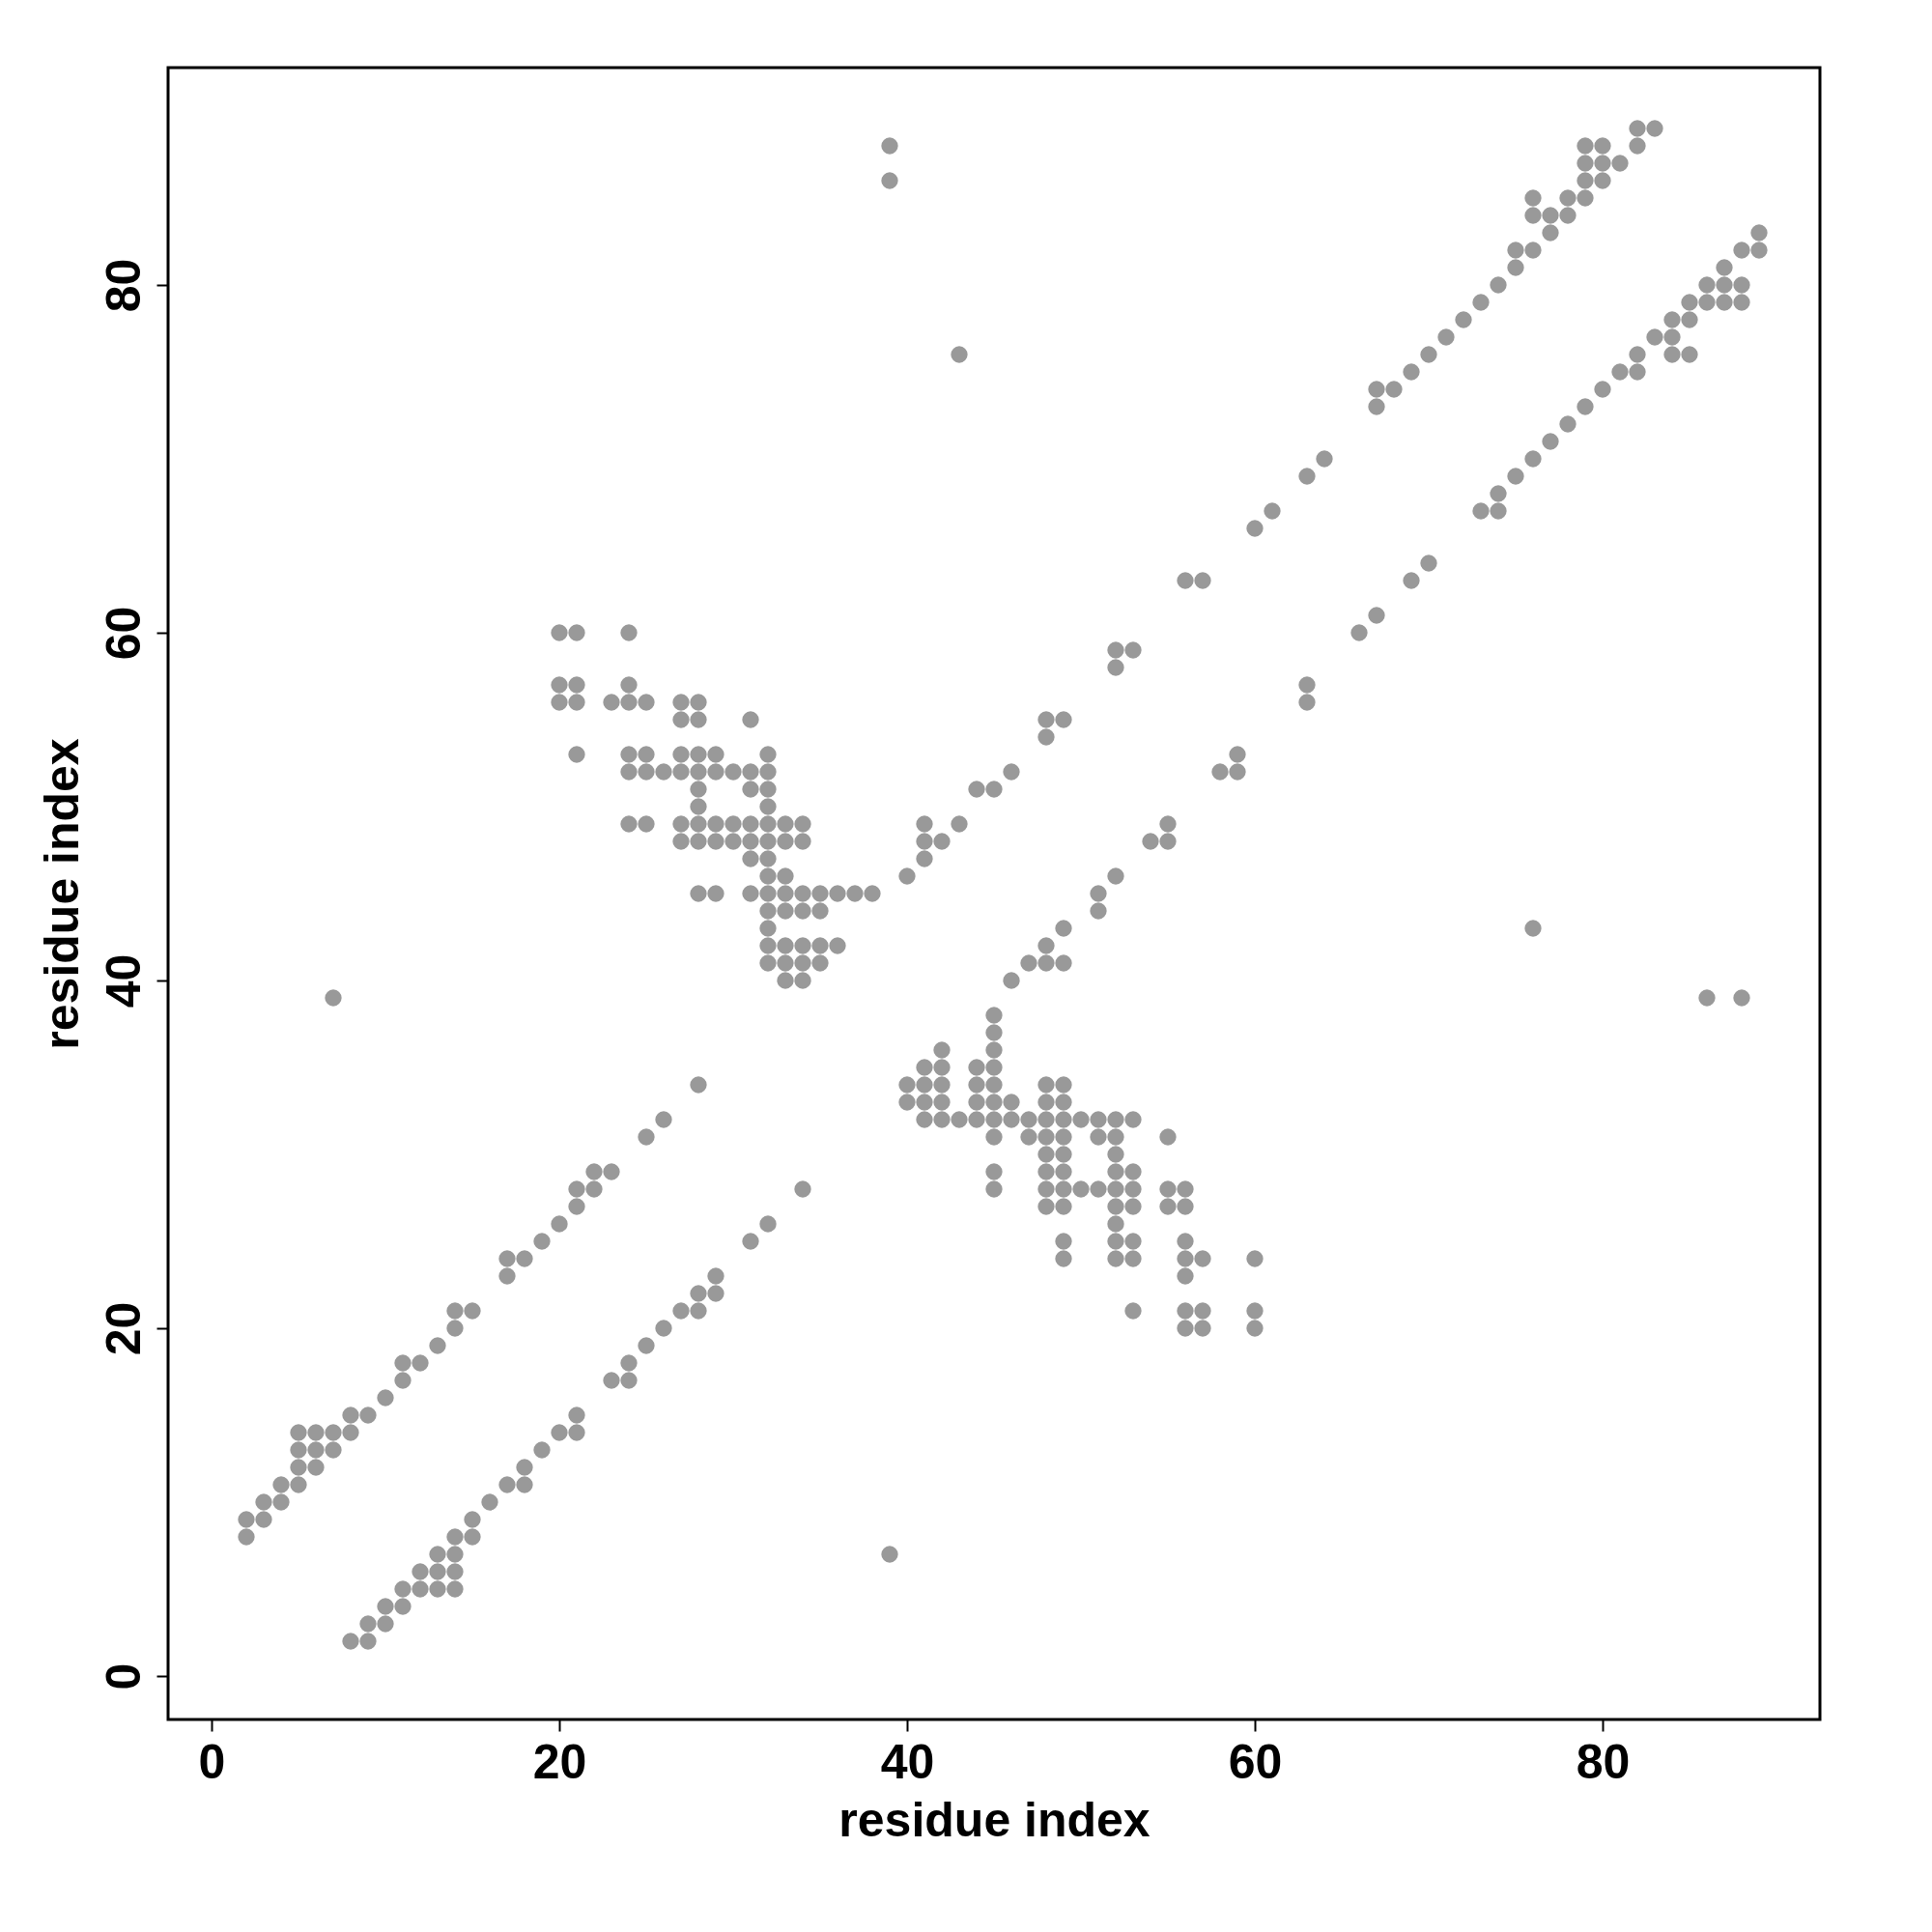 This screenshot has width=1932, height=1932. What do you see at coordinates (123, 1676) in the screenshot?
I see `y-tick-label: 0` at bounding box center [123, 1676].